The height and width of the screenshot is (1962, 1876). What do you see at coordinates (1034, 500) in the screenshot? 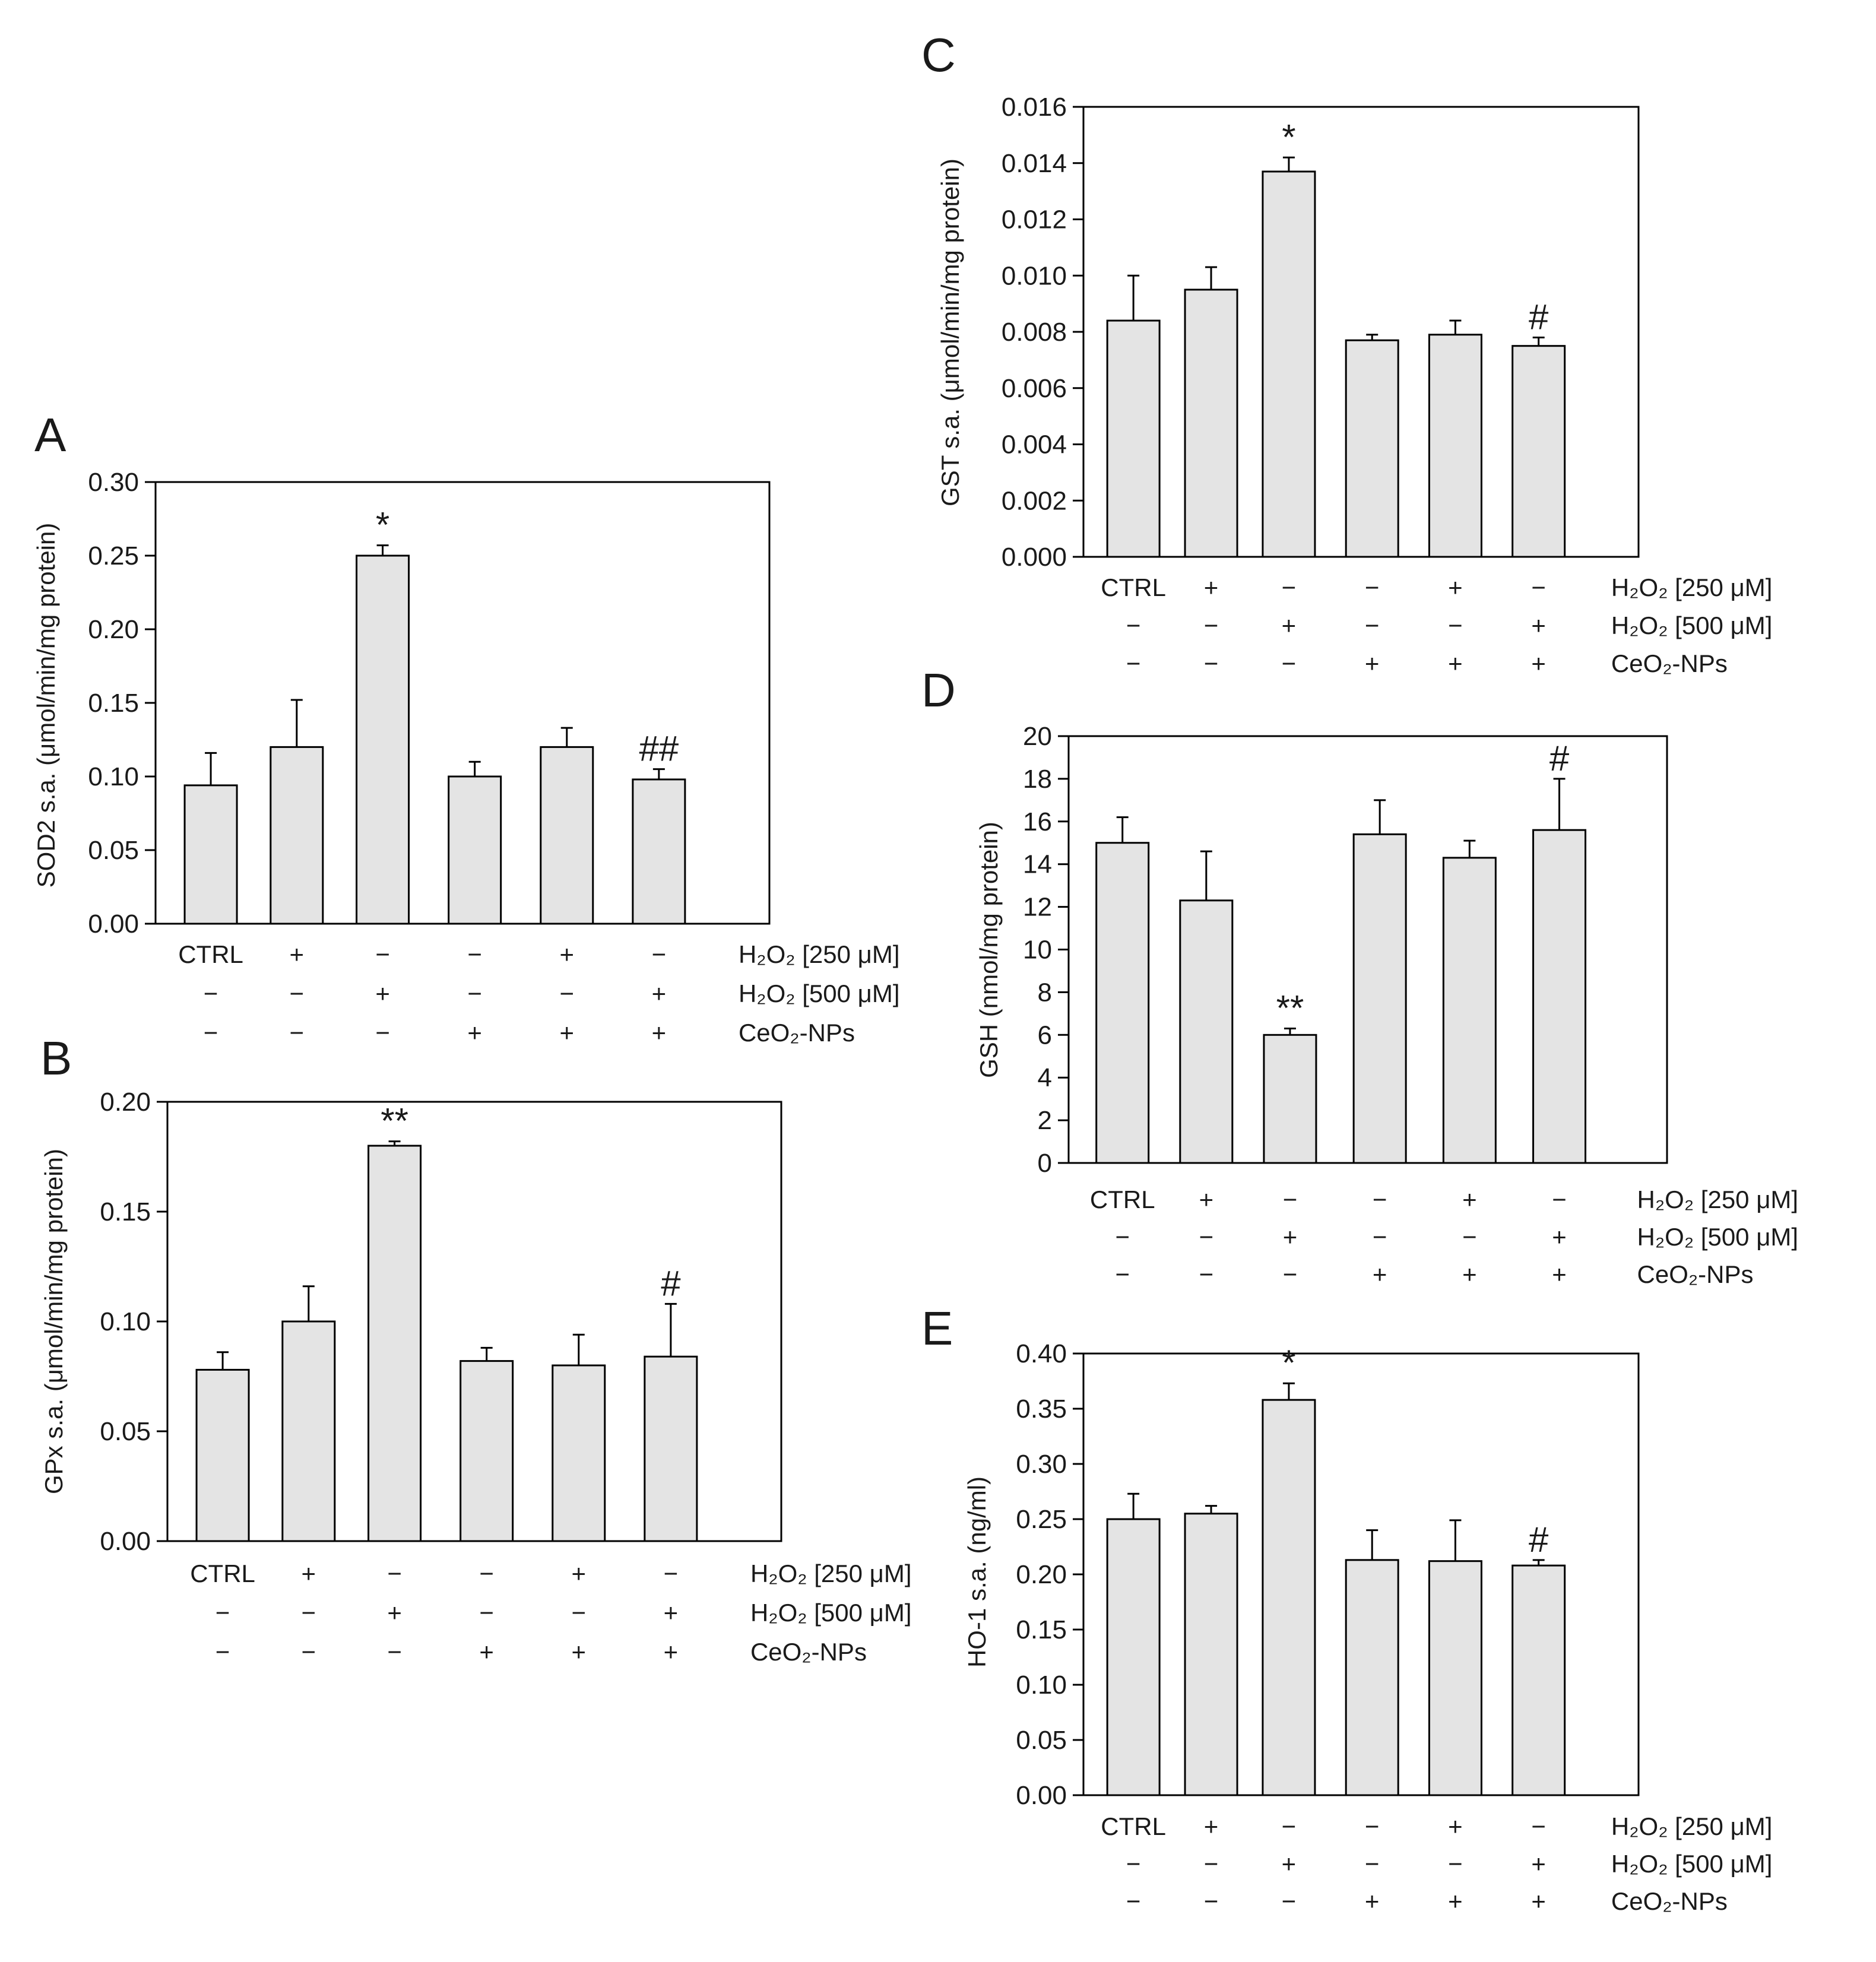
I see `y-tick-label: 0.002` at bounding box center [1034, 500].